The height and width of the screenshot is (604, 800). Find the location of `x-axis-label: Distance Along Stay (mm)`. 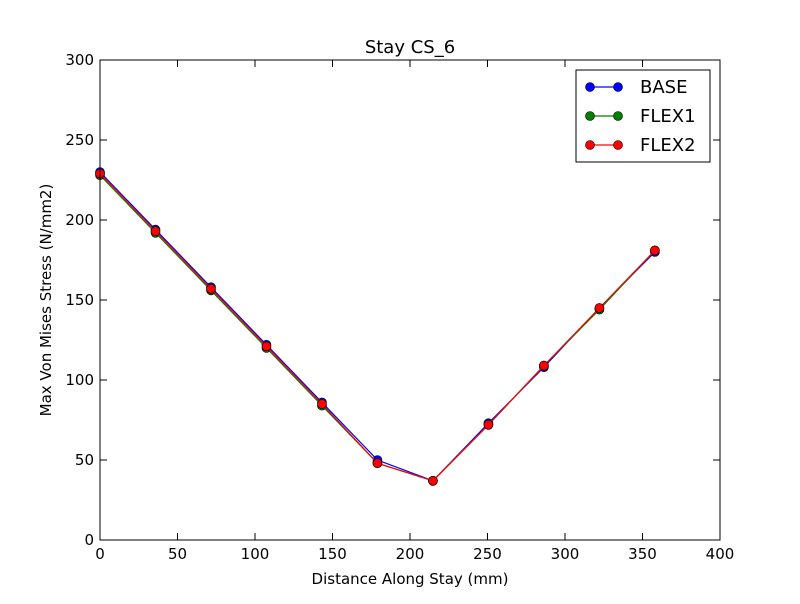

x-axis-label: Distance Along Stay (mm) is located at coordinates (410, 579).